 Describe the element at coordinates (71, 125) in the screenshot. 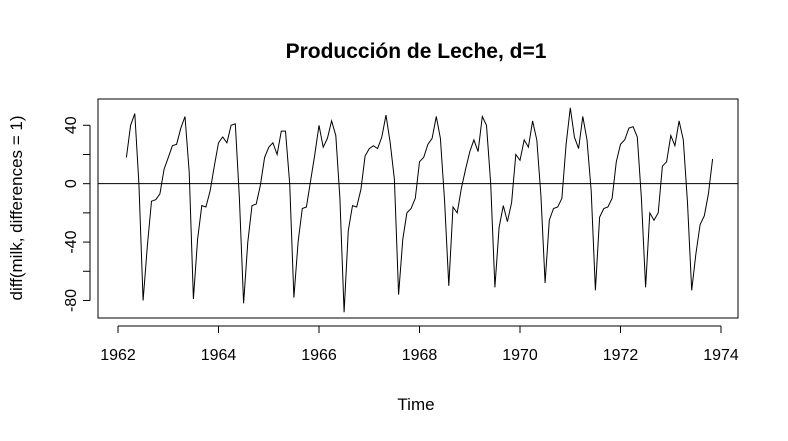

I see `y-tick-label: 40` at that location.